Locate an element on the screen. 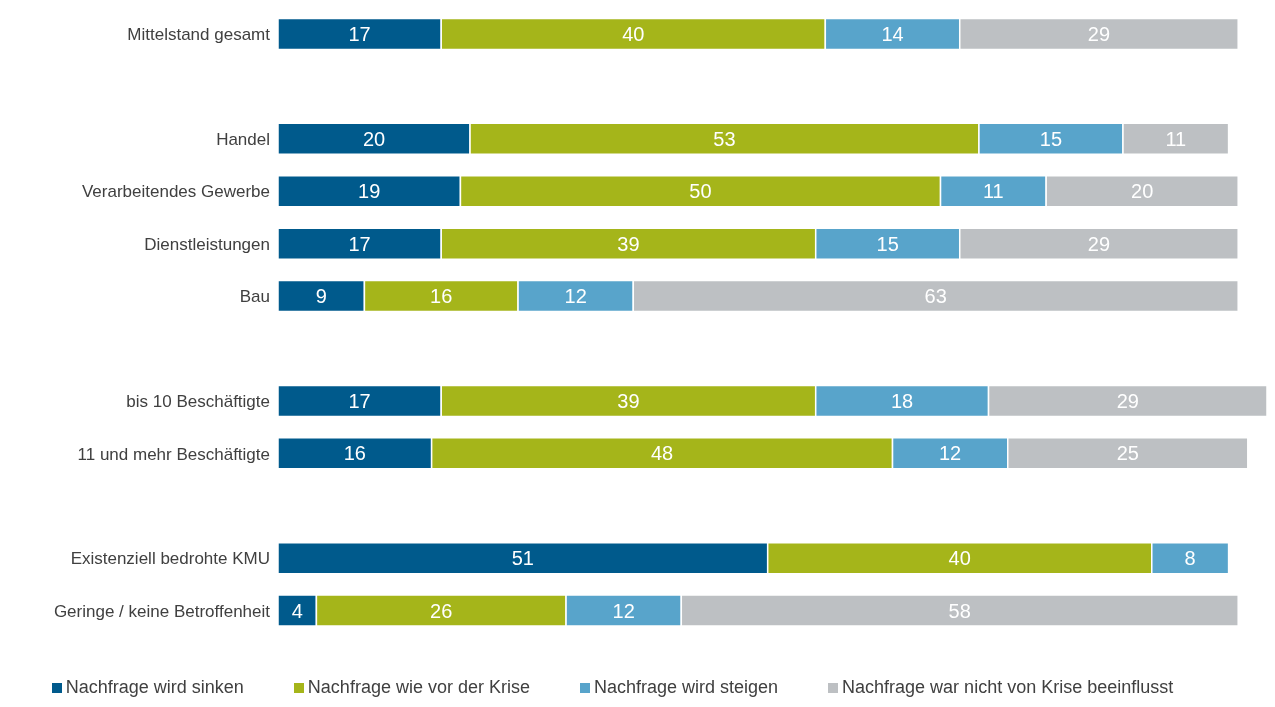 The width and height of the screenshot is (1275, 707). data-label: 58 is located at coordinates (959, 610).